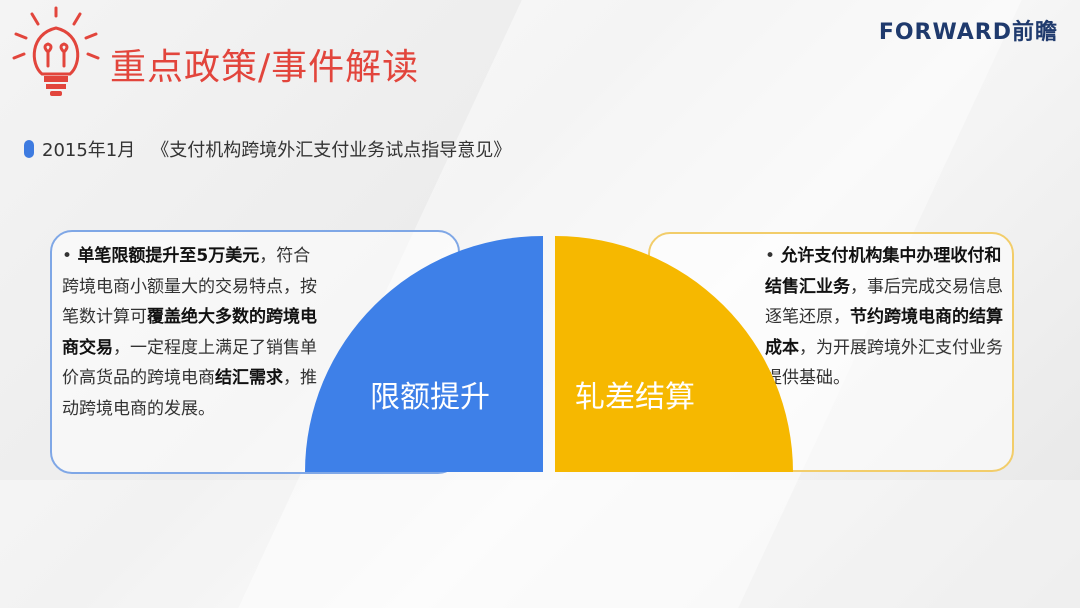 This screenshot has width=1080, height=608. What do you see at coordinates (56, 51) in the screenshot?
I see `lightbulb-icon` at bounding box center [56, 51].